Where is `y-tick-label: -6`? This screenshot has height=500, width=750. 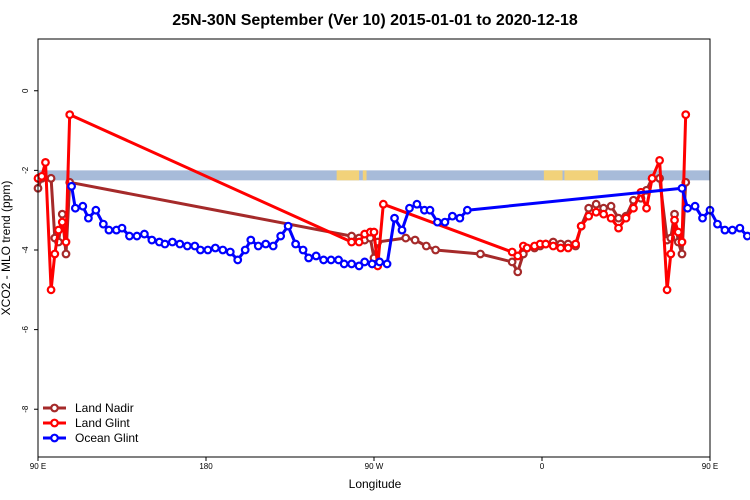
y-tick-label: -6 is located at coordinates (25, 330).